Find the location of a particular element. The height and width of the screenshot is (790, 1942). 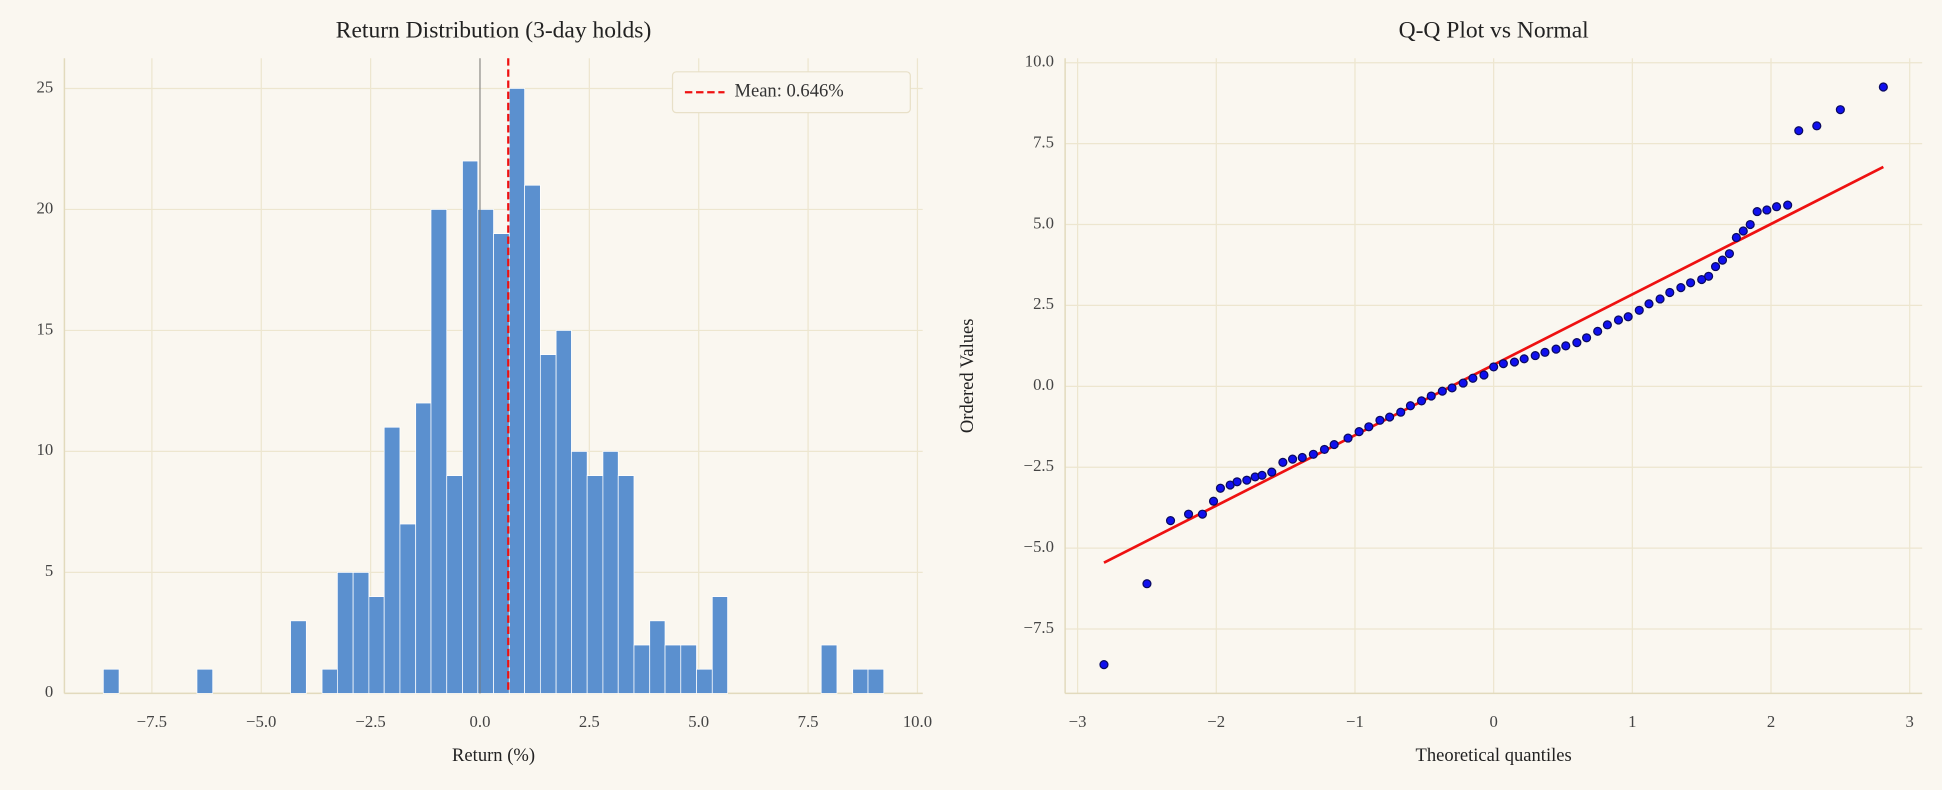

x-tick-label: 0.0 is located at coordinates (480, 721).